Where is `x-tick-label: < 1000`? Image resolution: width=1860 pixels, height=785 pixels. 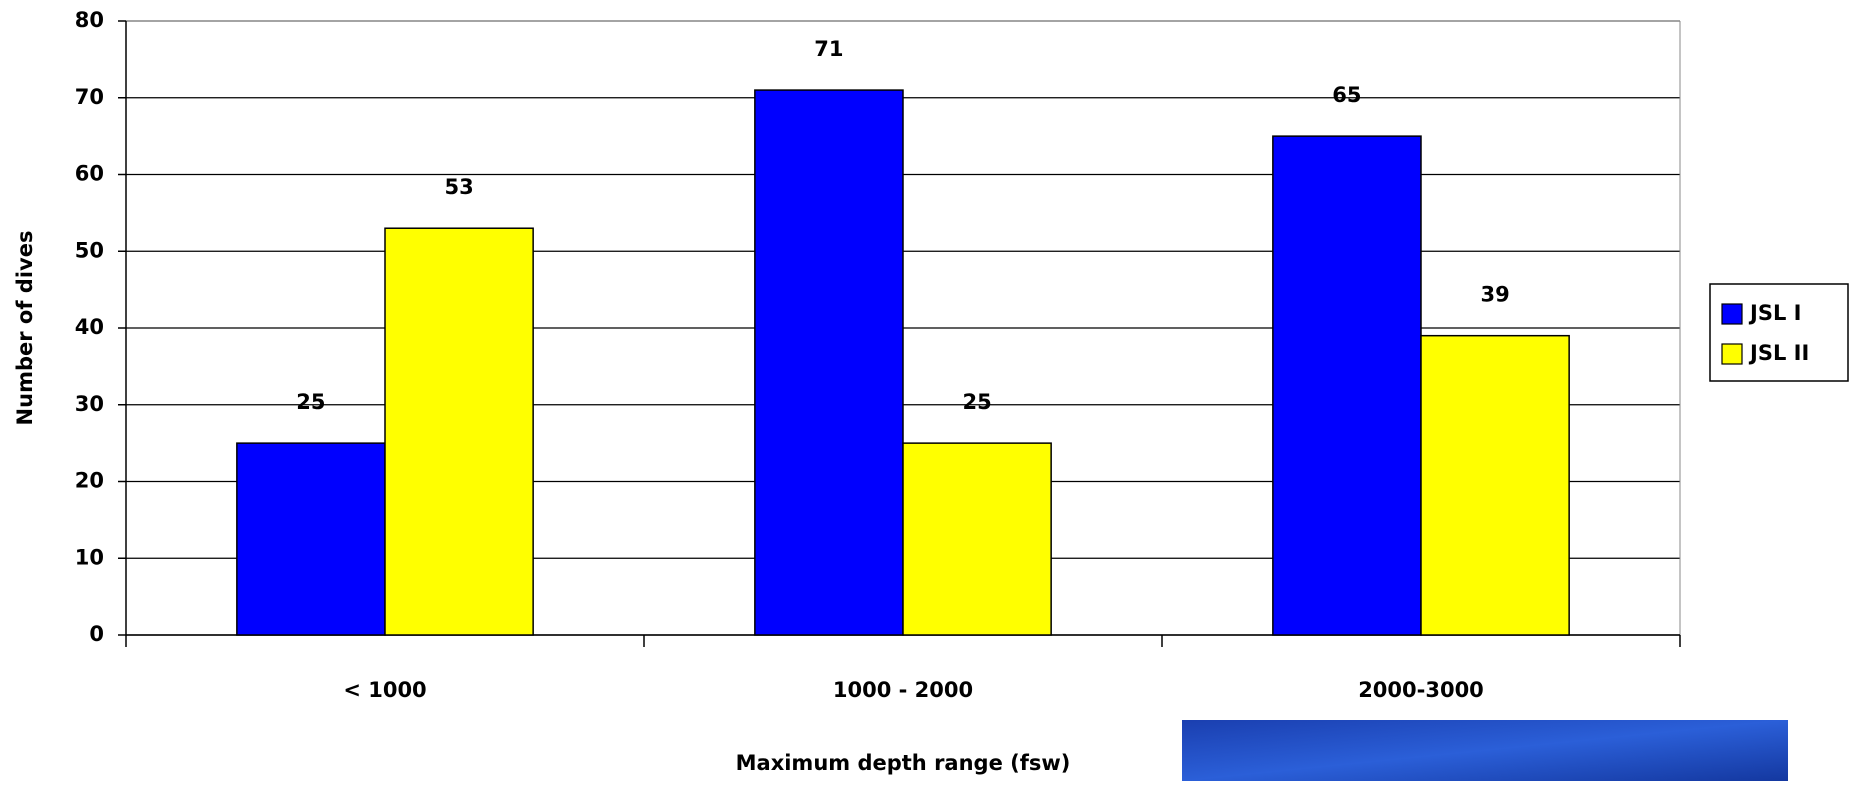
x-tick-label: < 1000 is located at coordinates (384, 690).